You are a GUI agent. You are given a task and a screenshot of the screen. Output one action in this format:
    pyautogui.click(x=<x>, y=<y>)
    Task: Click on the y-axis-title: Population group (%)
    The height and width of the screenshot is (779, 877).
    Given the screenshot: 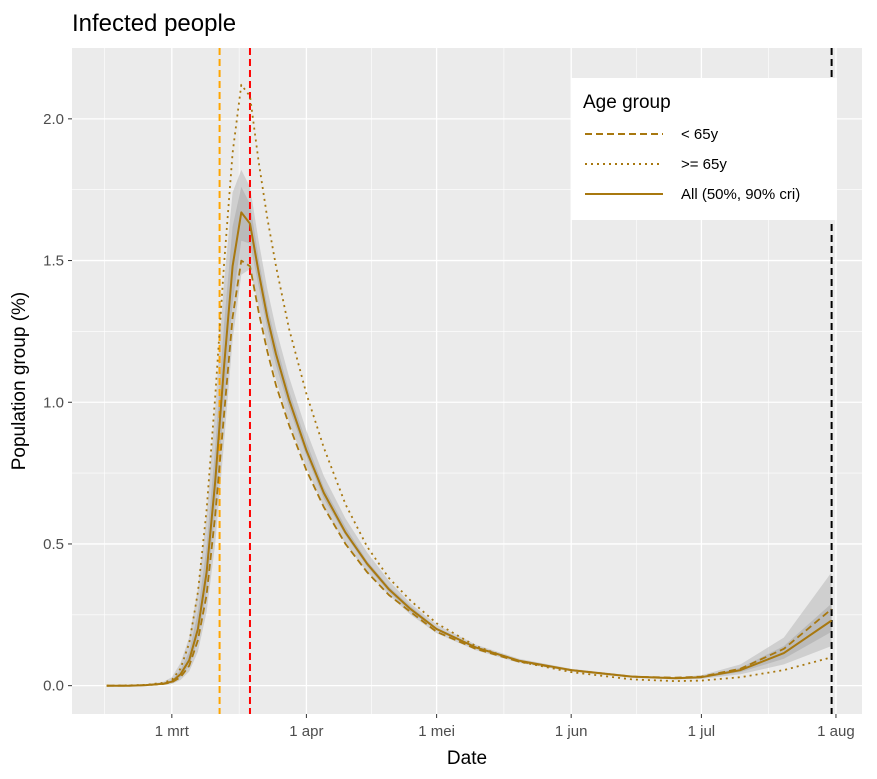 What is the action you would take?
    pyautogui.click(x=19, y=381)
    